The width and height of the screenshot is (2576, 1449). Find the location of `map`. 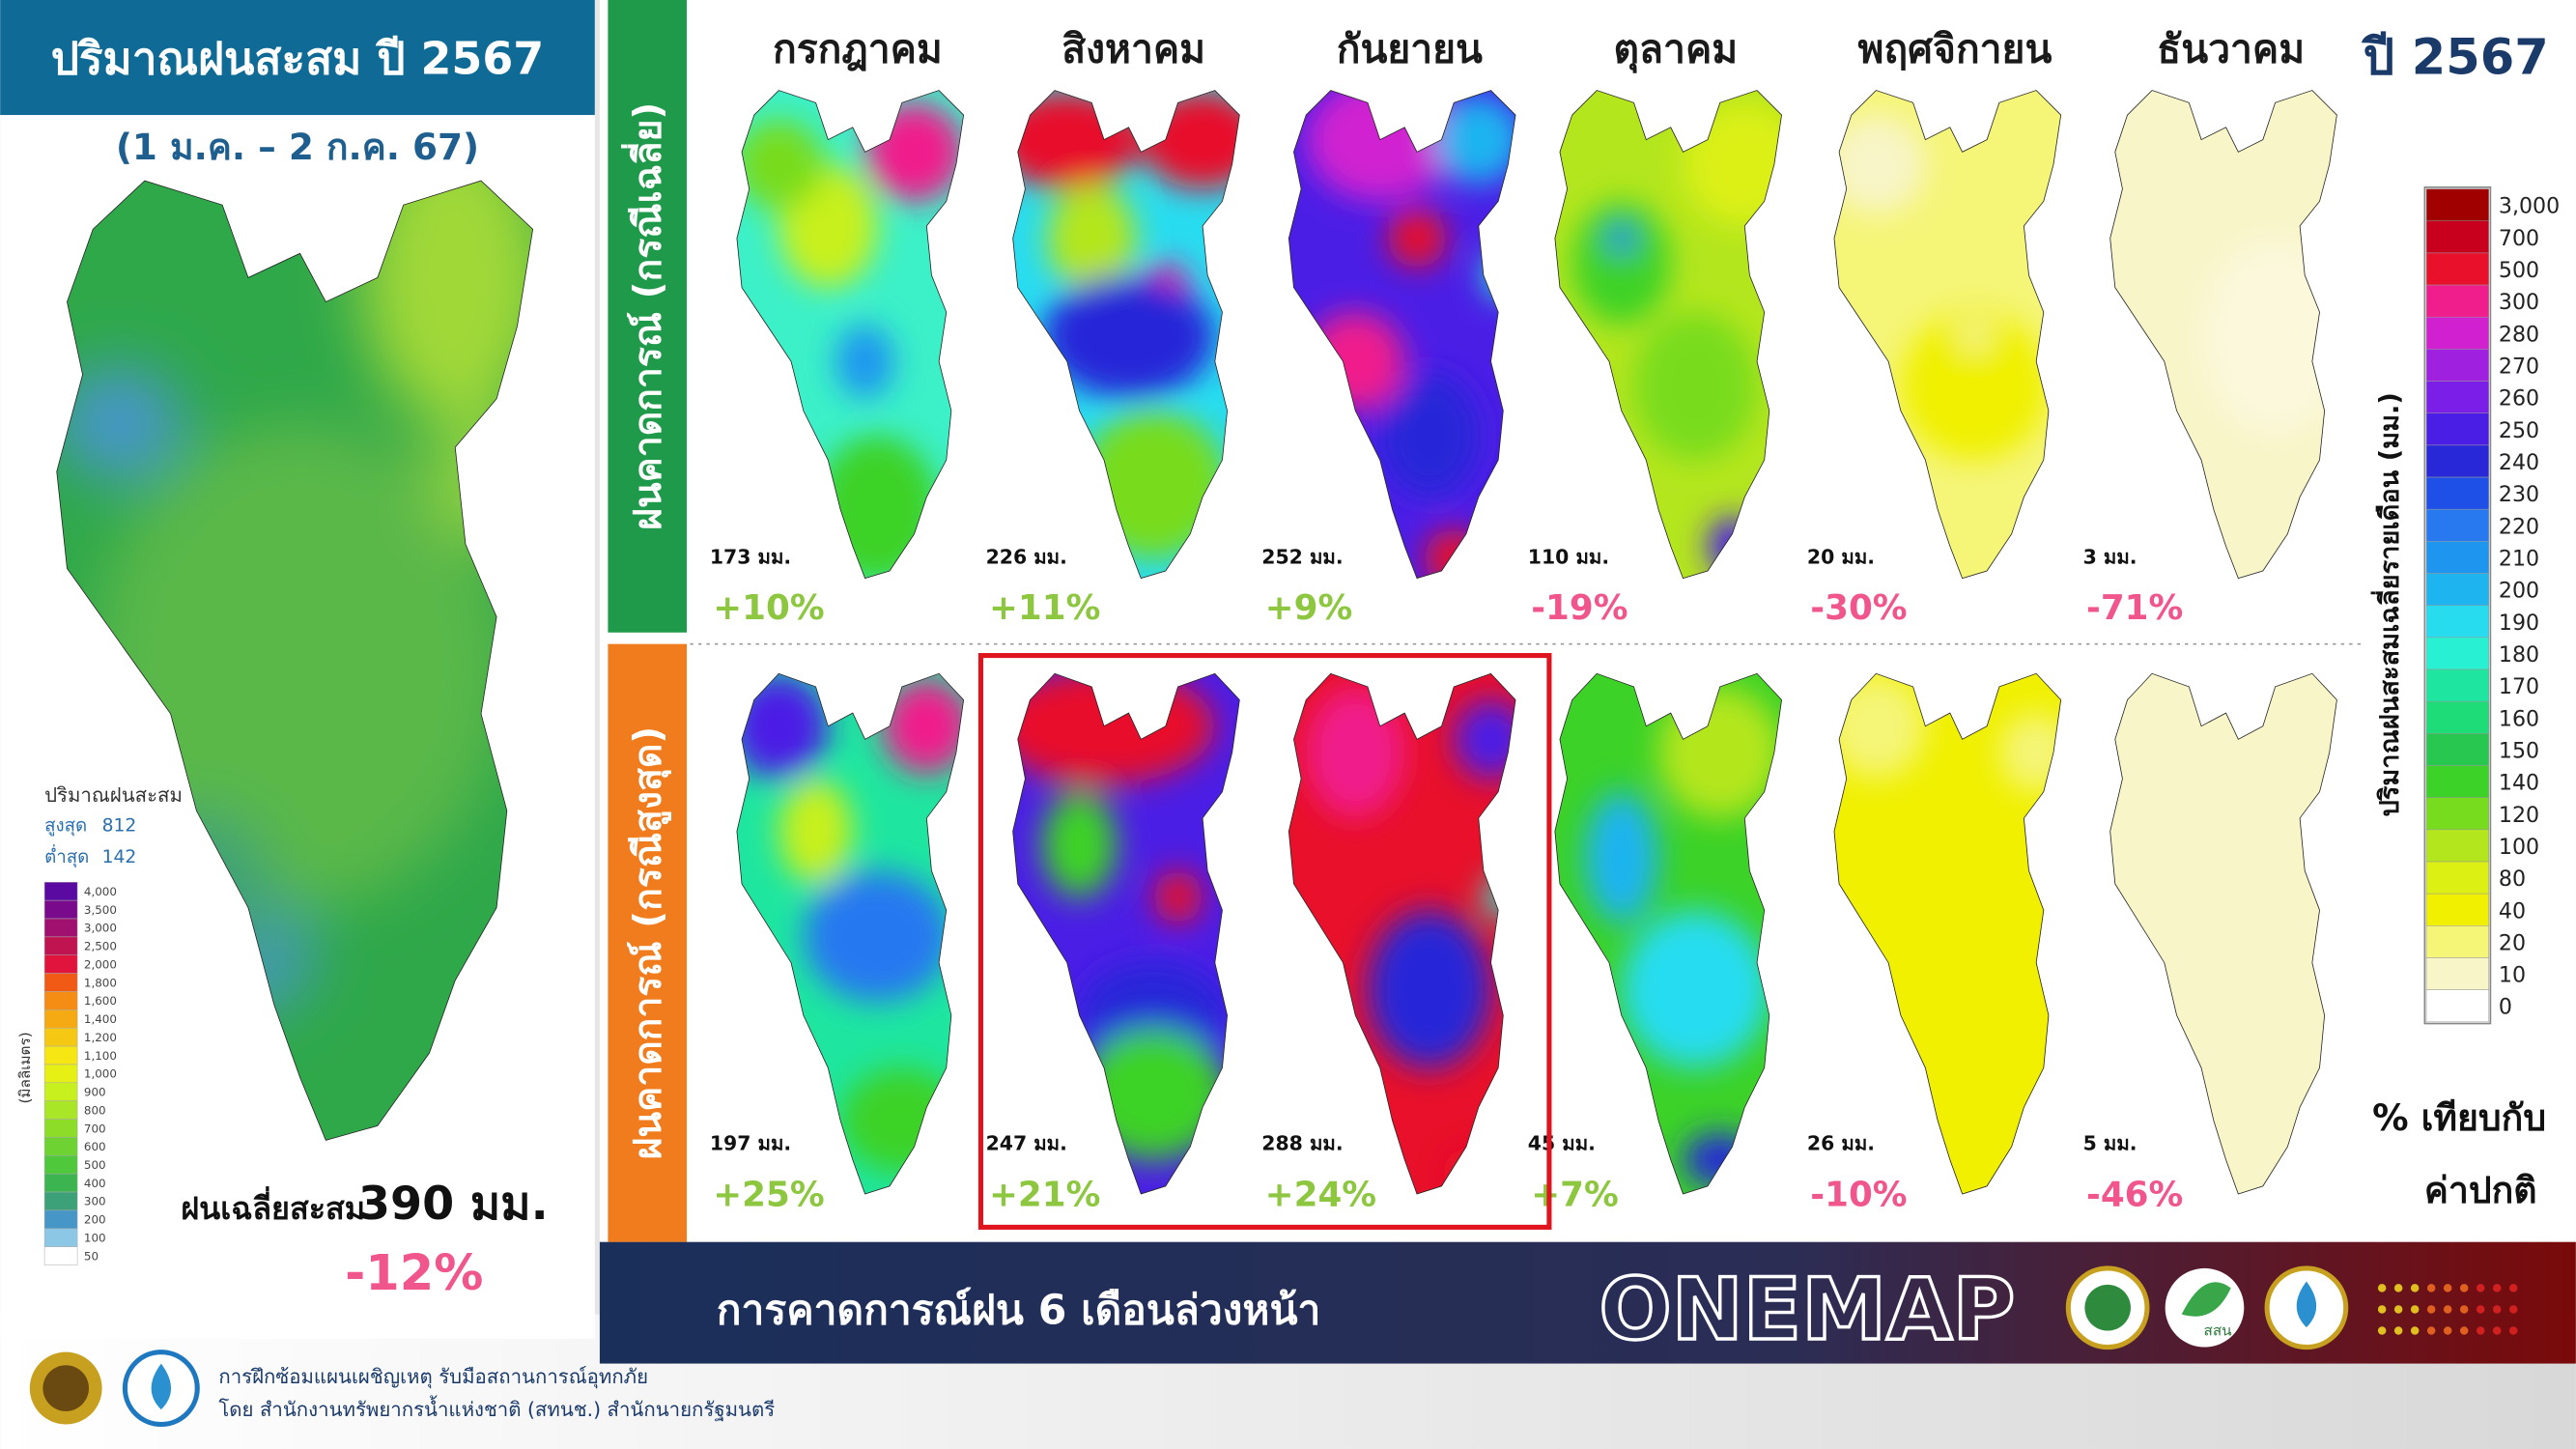

map is located at coordinates (1405, 337).